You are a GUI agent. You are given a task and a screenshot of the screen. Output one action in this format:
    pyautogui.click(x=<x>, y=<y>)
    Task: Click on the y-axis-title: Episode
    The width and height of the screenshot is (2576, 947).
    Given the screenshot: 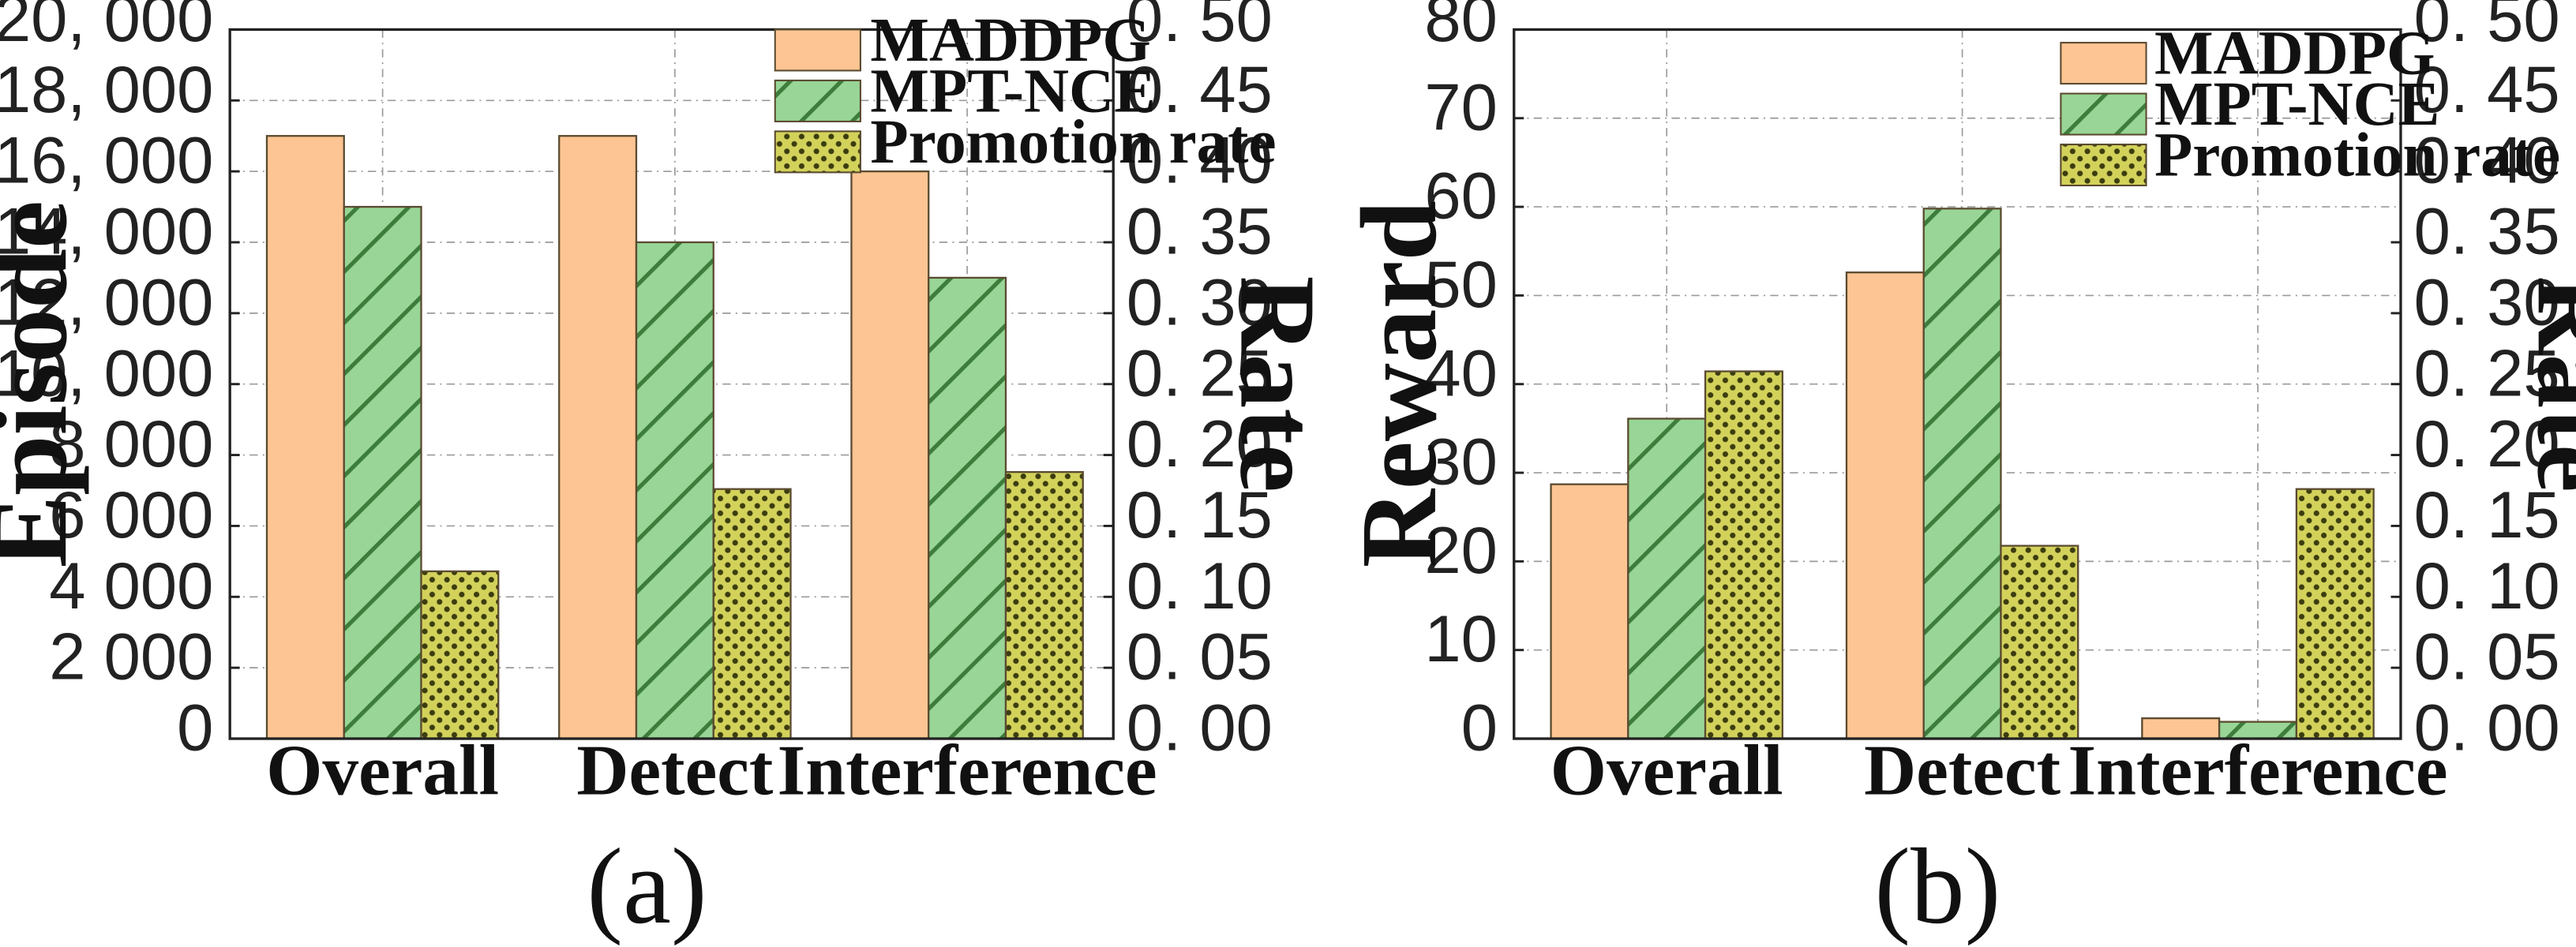 What is the action you would take?
    pyautogui.click(x=44, y=383)
    